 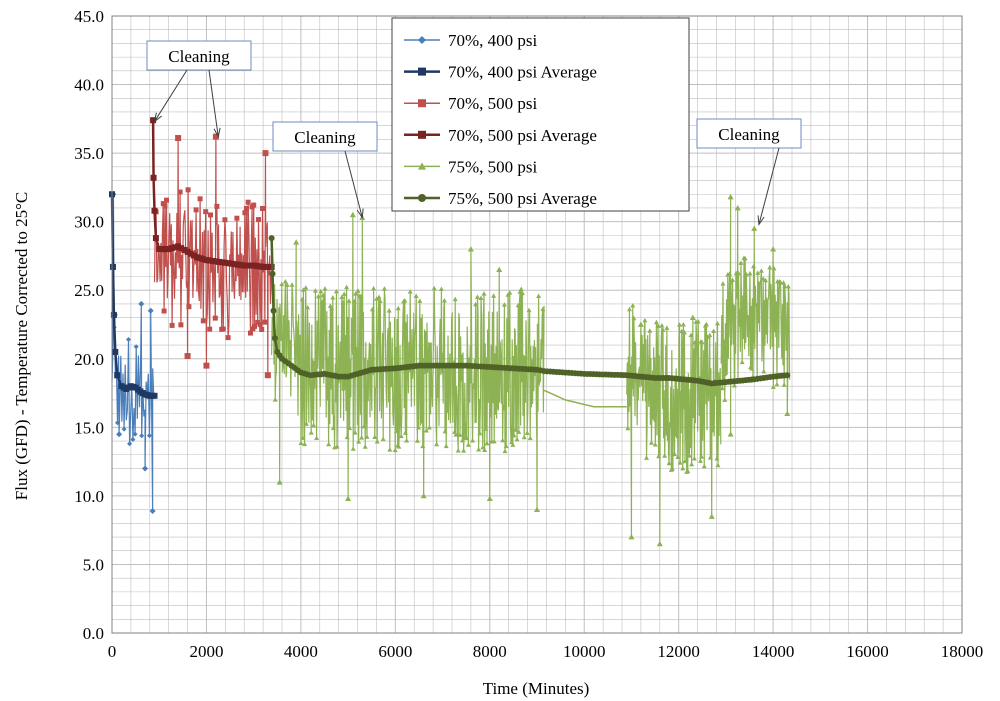 What do you see at coordinates (133, 295) in the screenshot?
I see `series-70-400-psi-average` at bounding box center [133, 295].